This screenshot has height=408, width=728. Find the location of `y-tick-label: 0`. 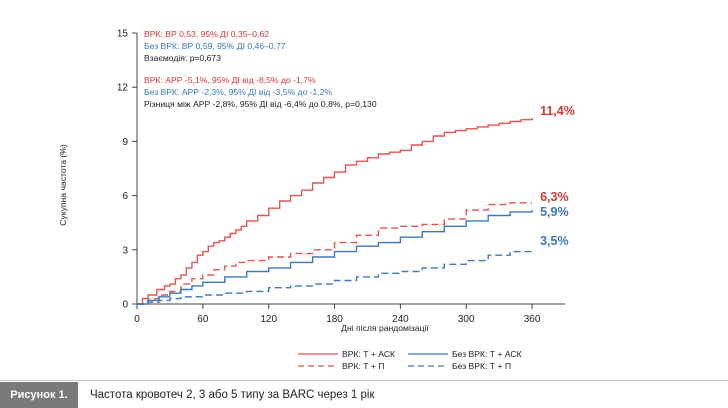

y-tick-label: 0 is located at coordinates (125, 305).